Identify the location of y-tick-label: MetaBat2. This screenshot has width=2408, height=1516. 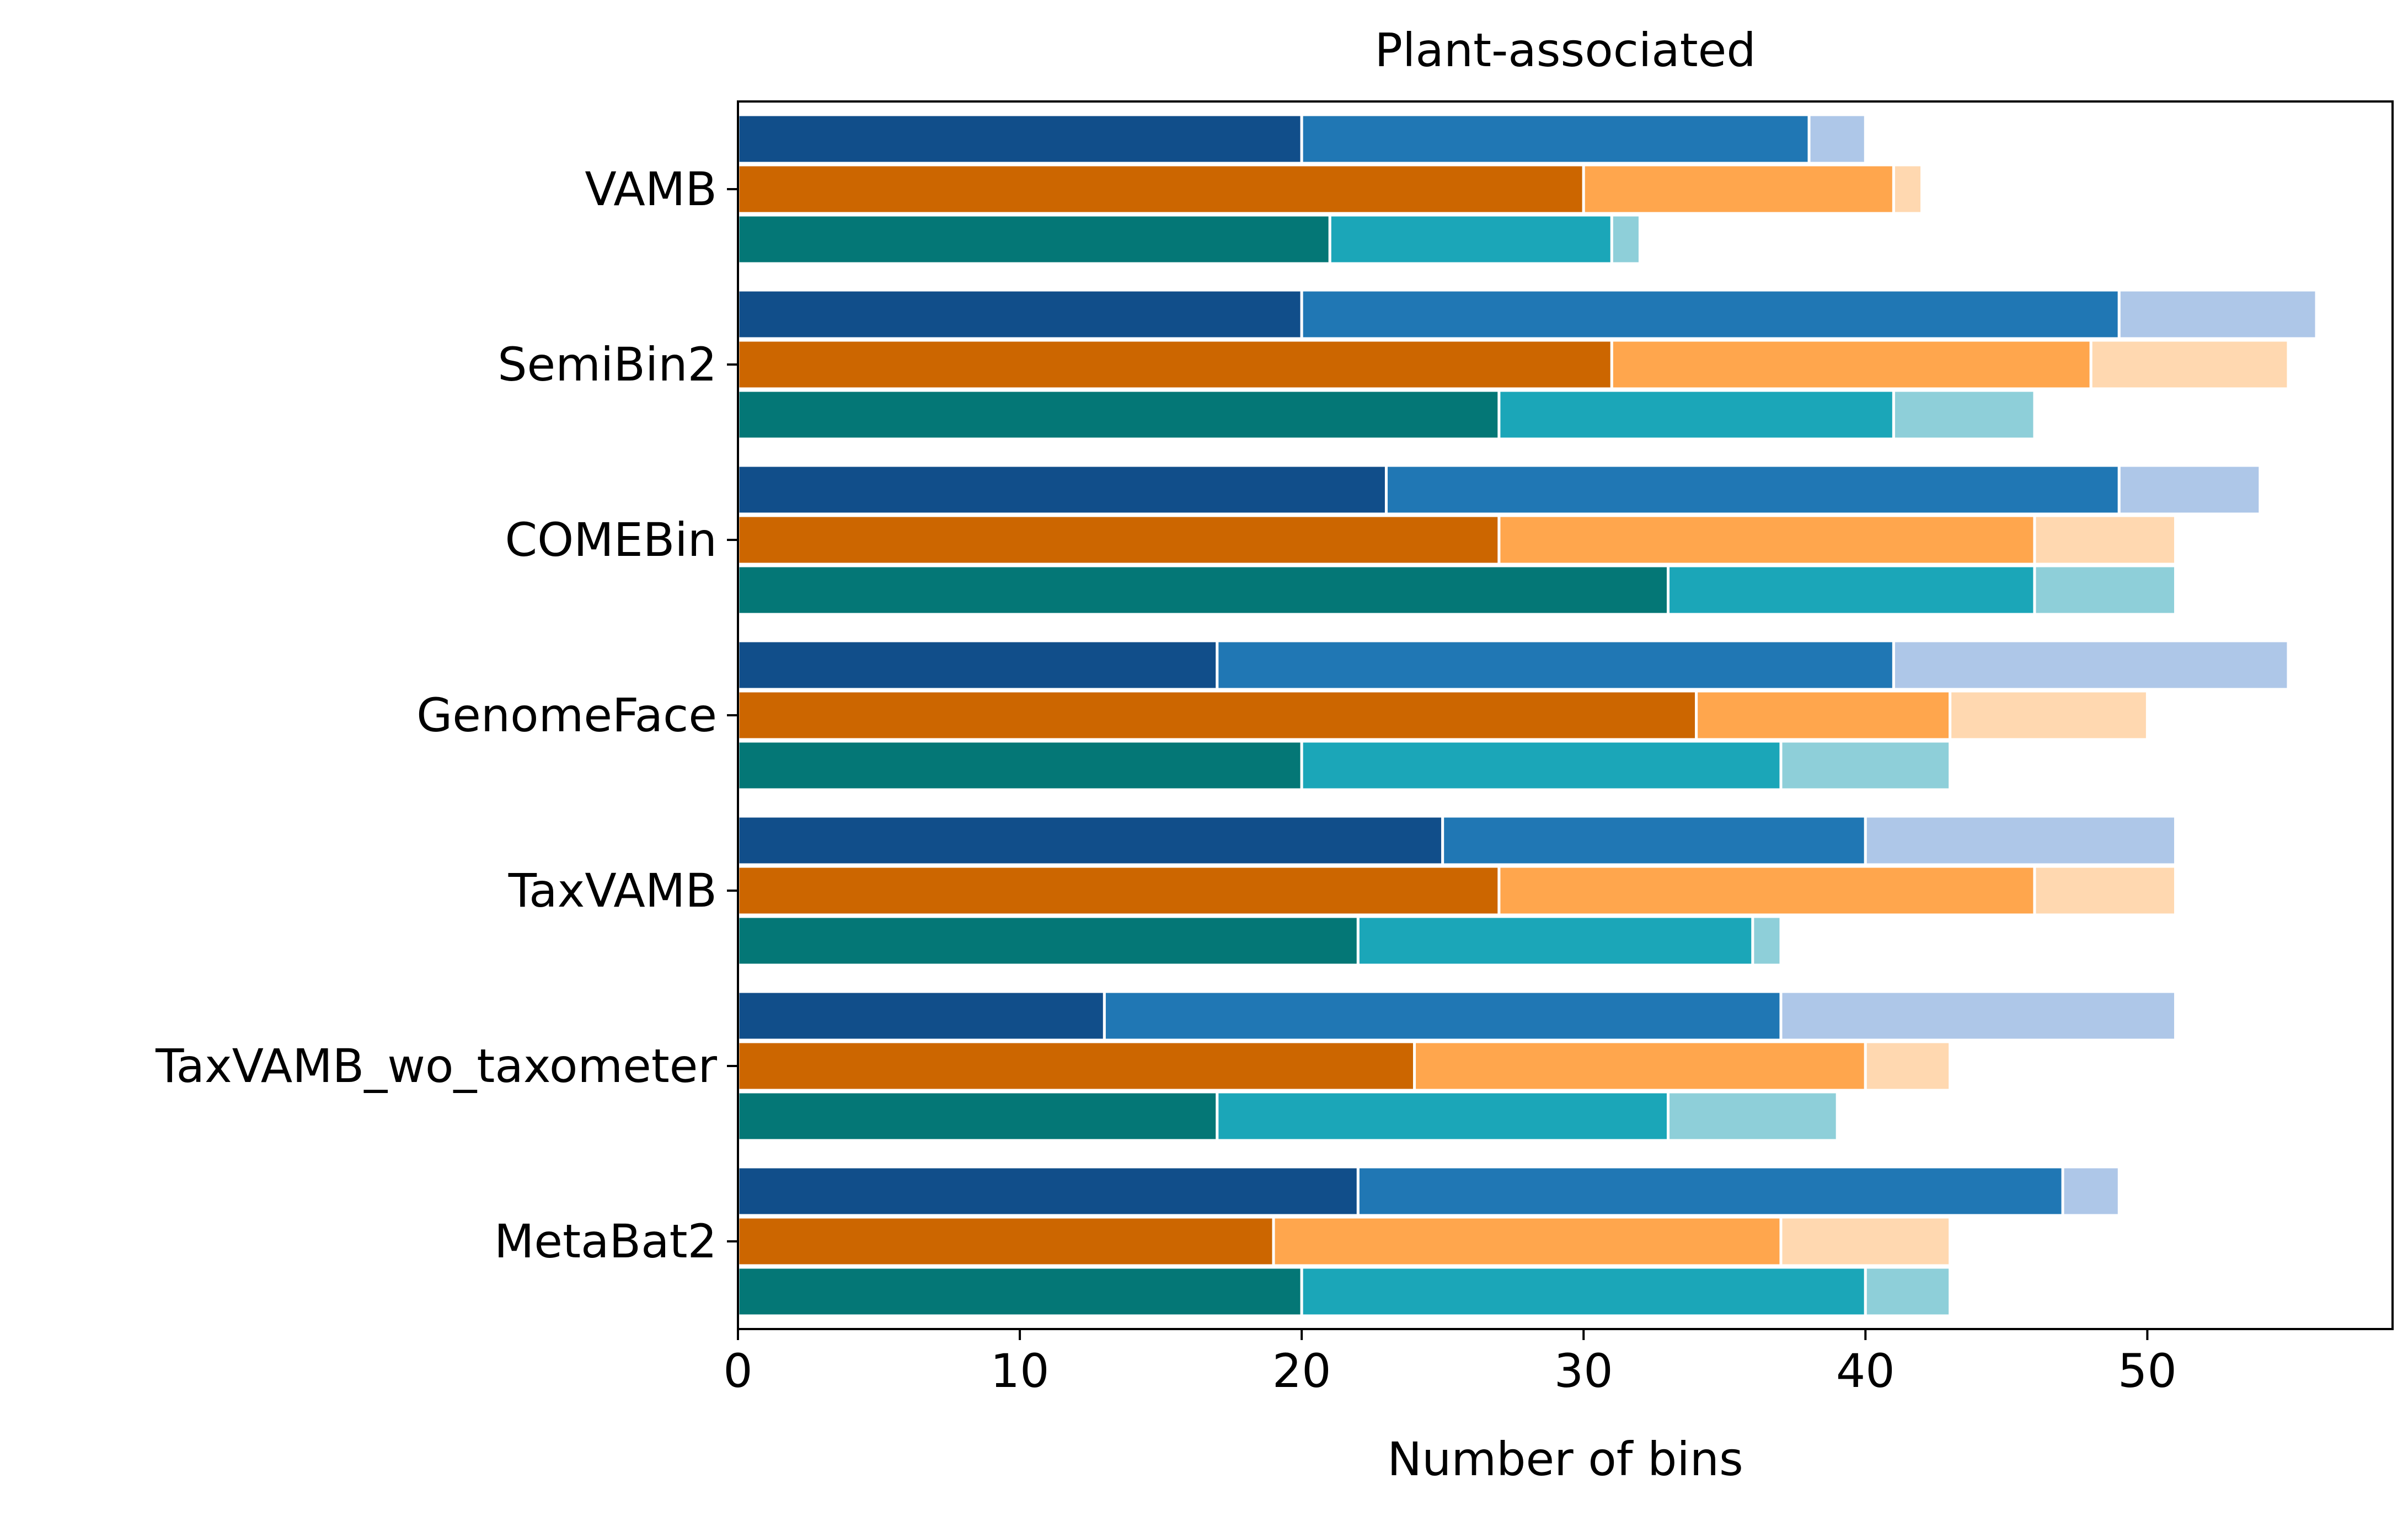
(605, 1241).